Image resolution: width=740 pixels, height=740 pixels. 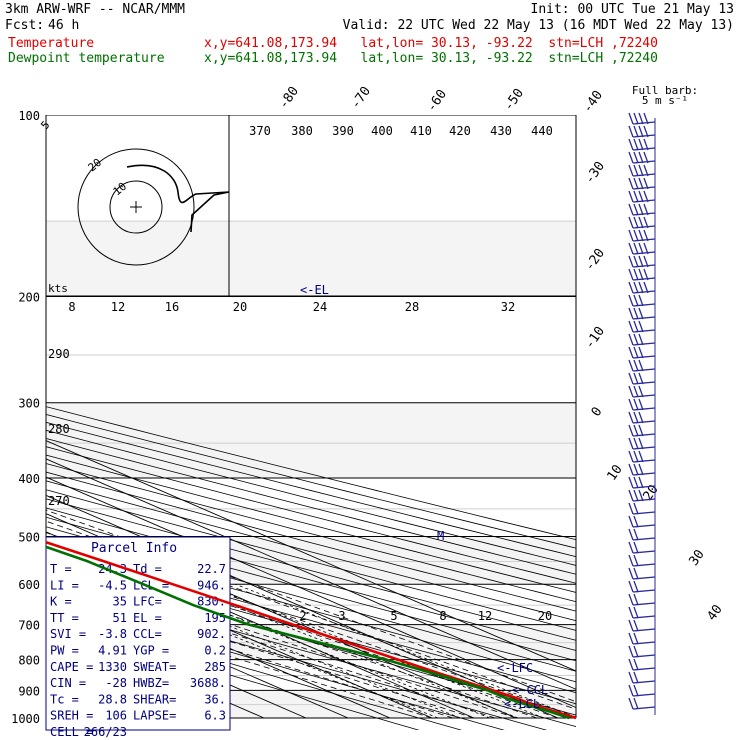 I want to click on pressure-tick-label: 100, so click(x=29, y=116).